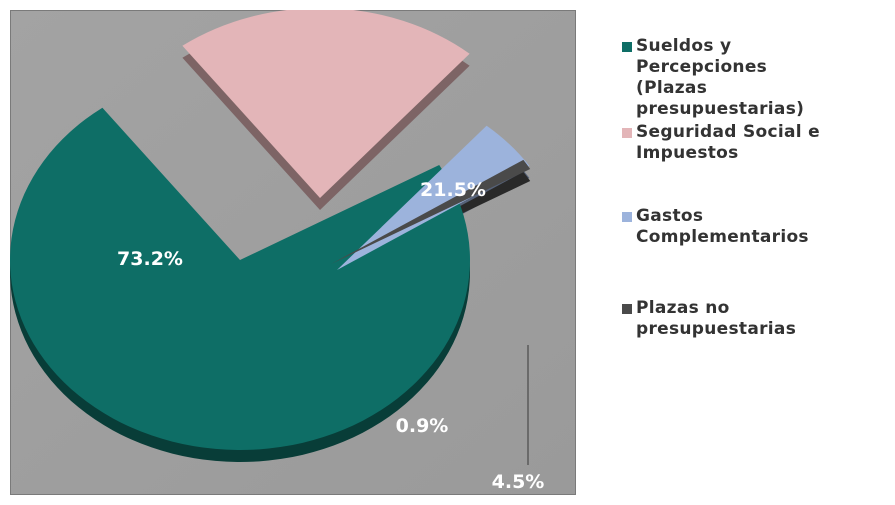 Image resolution: width=895 pixels, height=505 pixels. Describe the element at coordinates (670, 216) in the screenshot. I see `legend-label: Gastos` at that location.